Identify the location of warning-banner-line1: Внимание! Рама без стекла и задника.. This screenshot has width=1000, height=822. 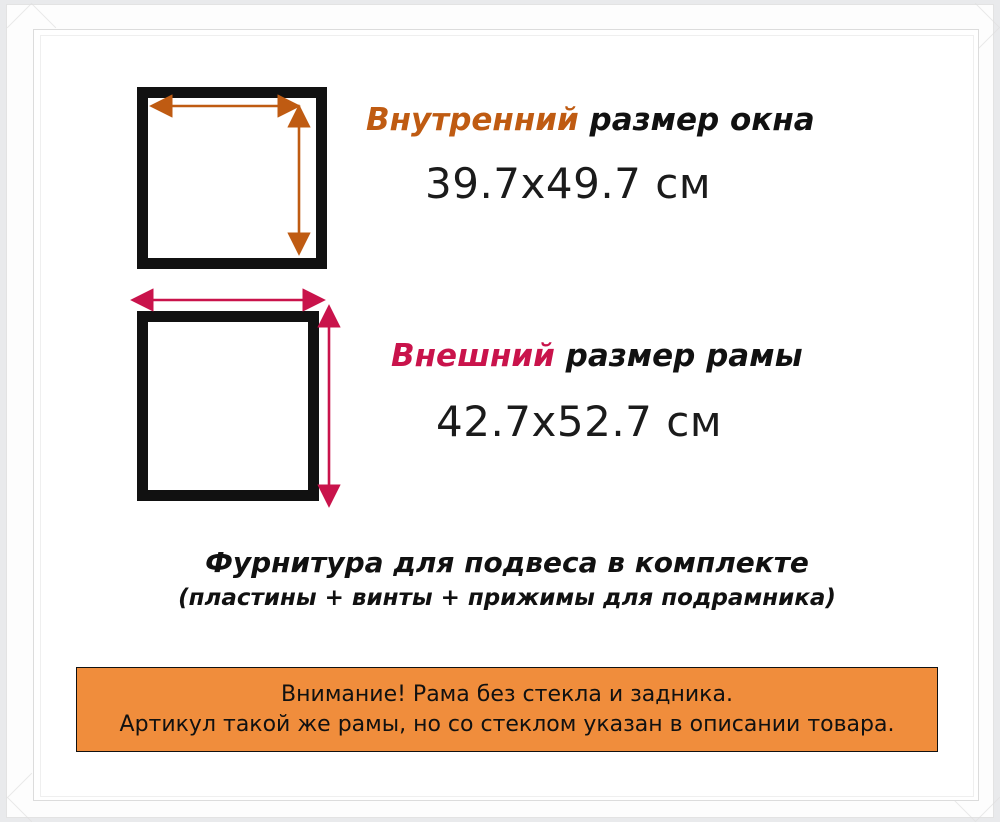
(507, 694).